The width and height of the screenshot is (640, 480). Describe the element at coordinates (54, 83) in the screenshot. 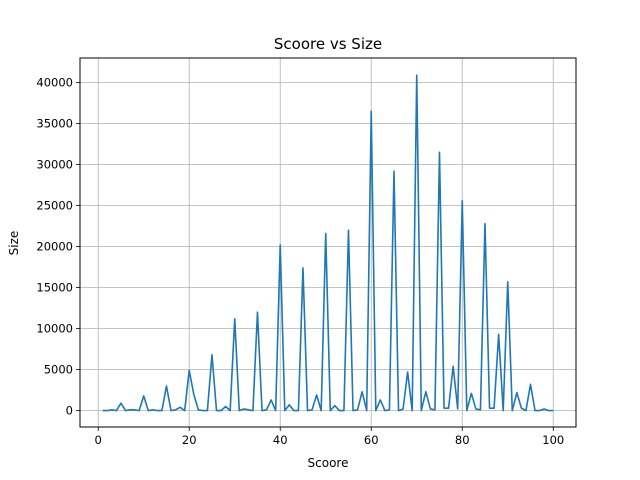

I see `y-tick-label: 40000` at that location.